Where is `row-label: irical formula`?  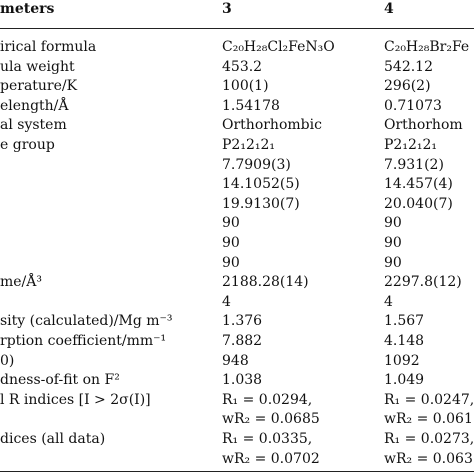 row-label: irical formula is located at coordinates (48, 47).